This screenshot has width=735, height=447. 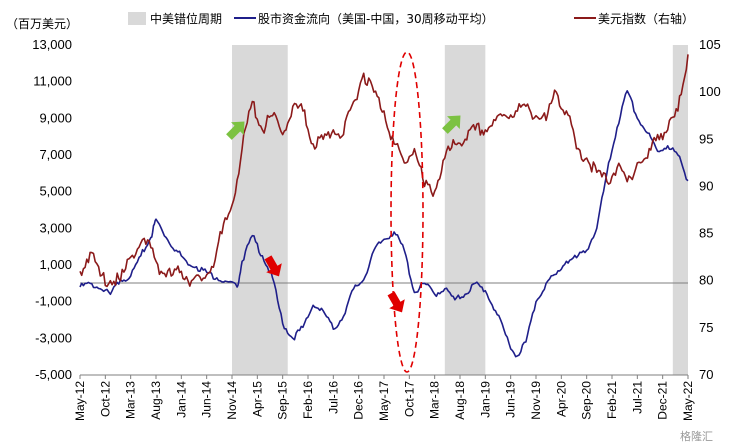 What do you see at coordinates (105, 399) in the screenshot?
I see `x-tick-label: Oct-12` at bounding box center [105, 399].